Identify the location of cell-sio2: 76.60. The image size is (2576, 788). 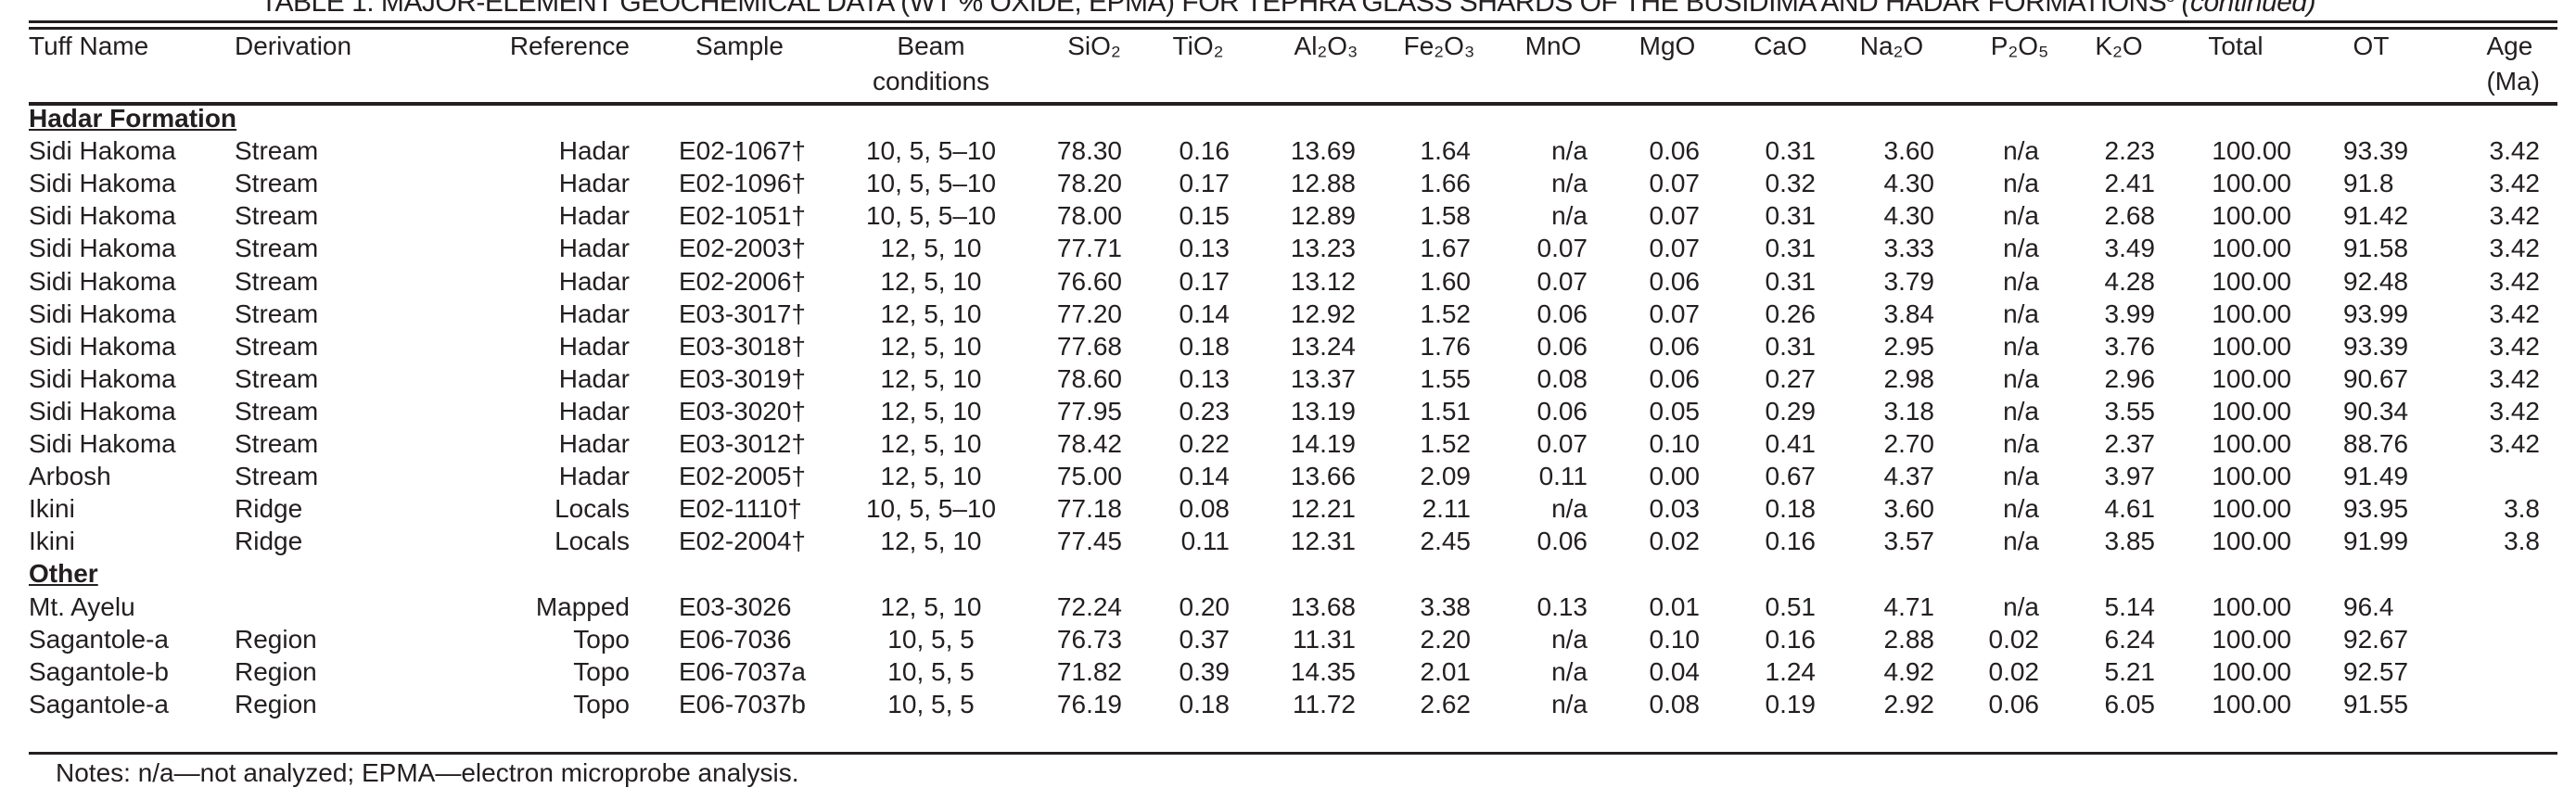
(1089, 281).